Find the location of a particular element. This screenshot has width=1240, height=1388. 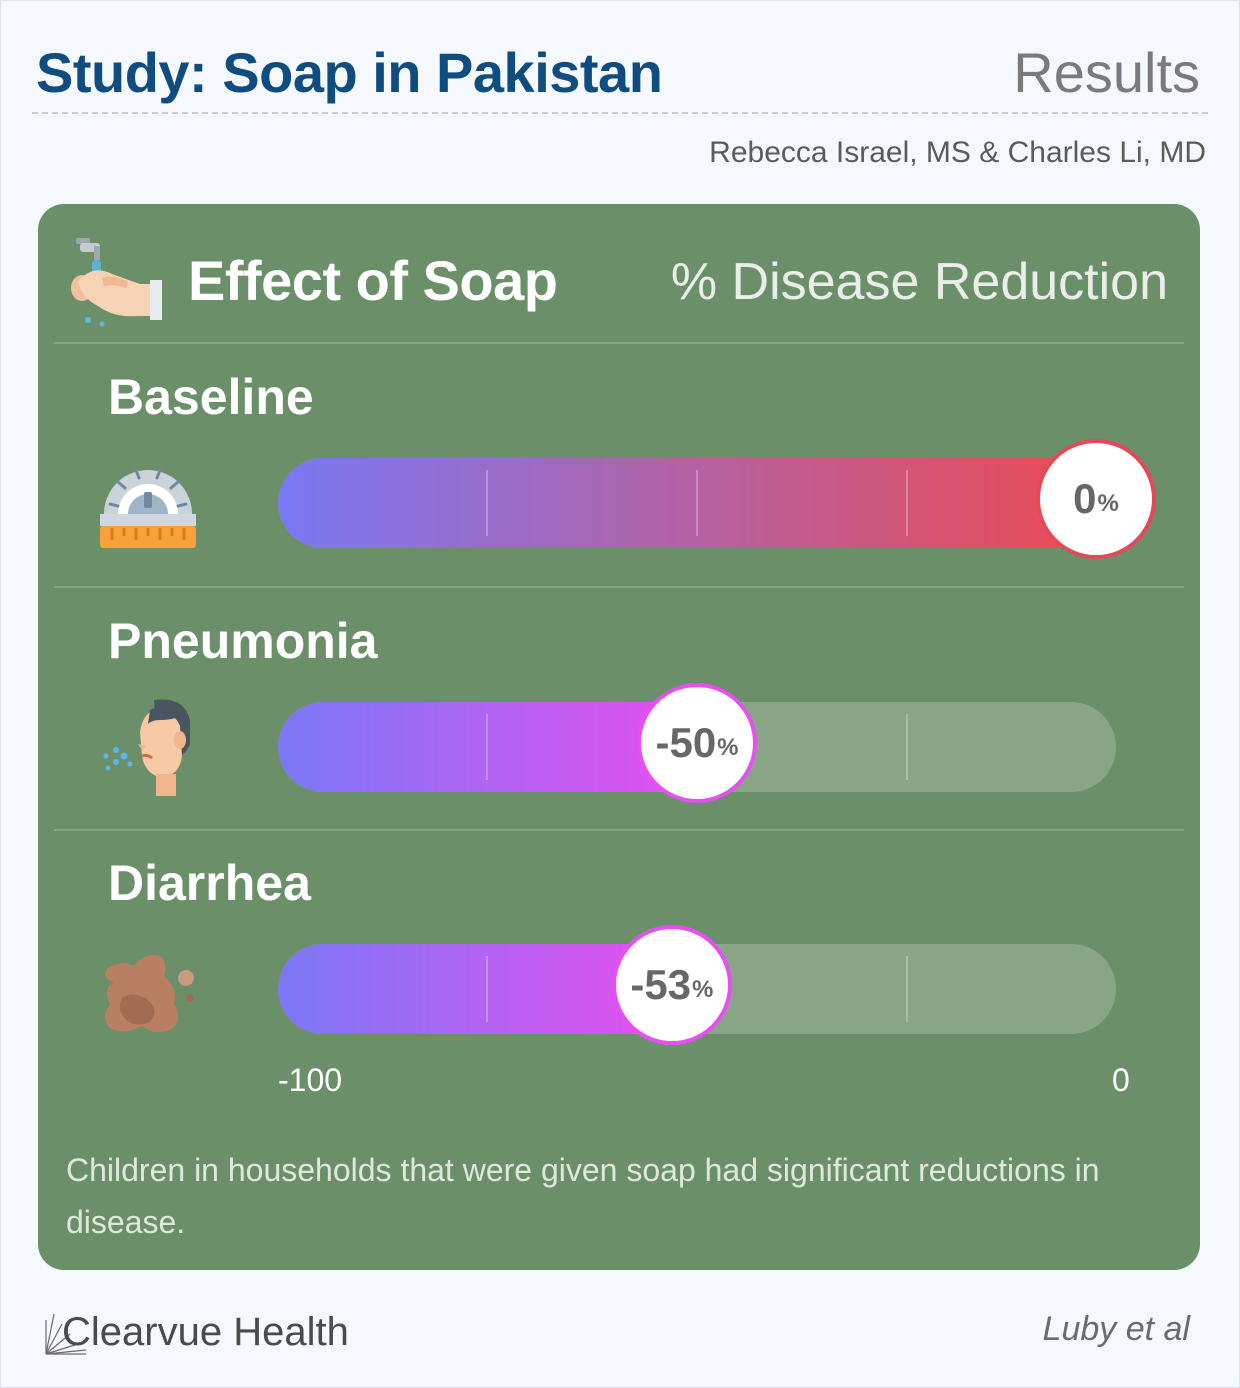

title-divider is located at coordinates (620, 113).